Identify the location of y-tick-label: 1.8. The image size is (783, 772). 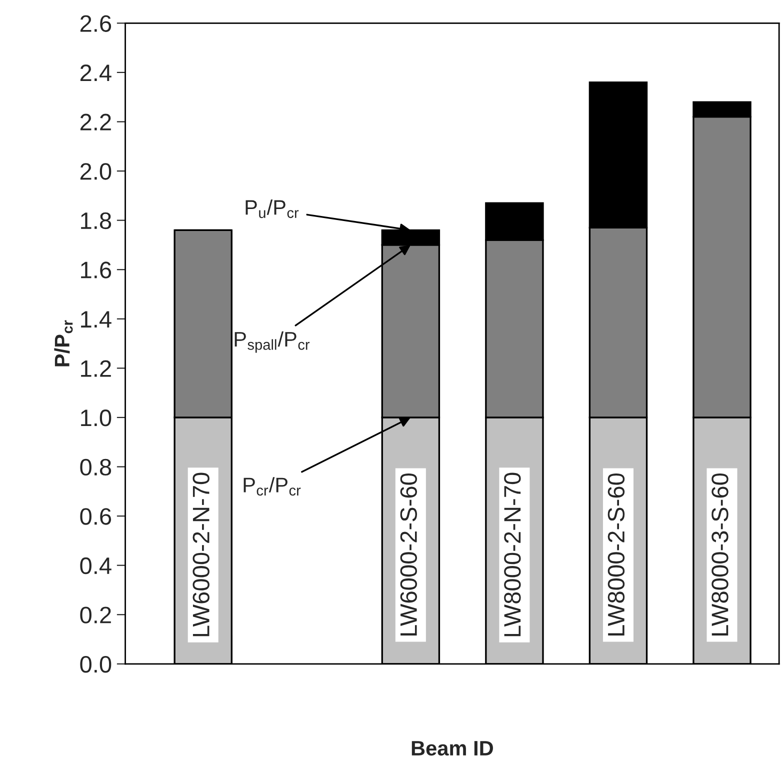
(96, 221).